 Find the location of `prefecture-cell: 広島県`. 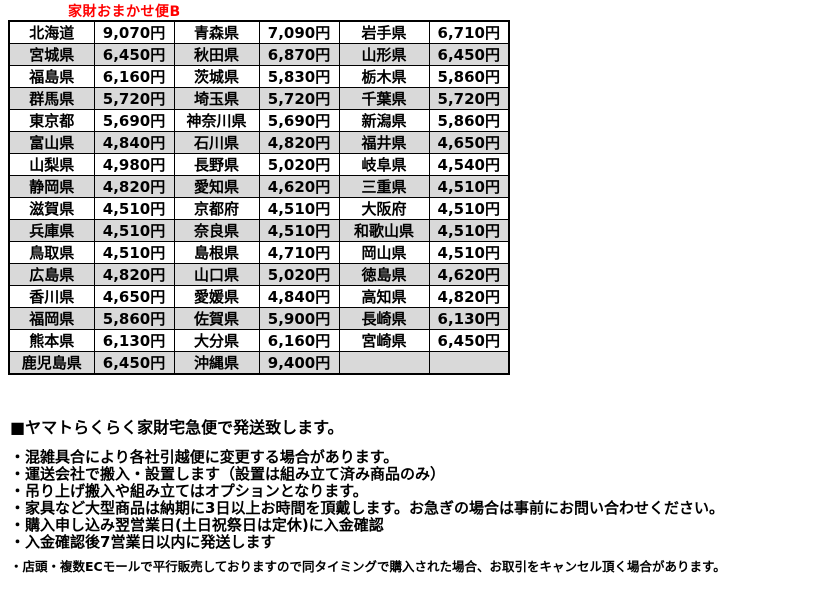

prefecture-cell: 広島県 is located at coordinates (51, 274).